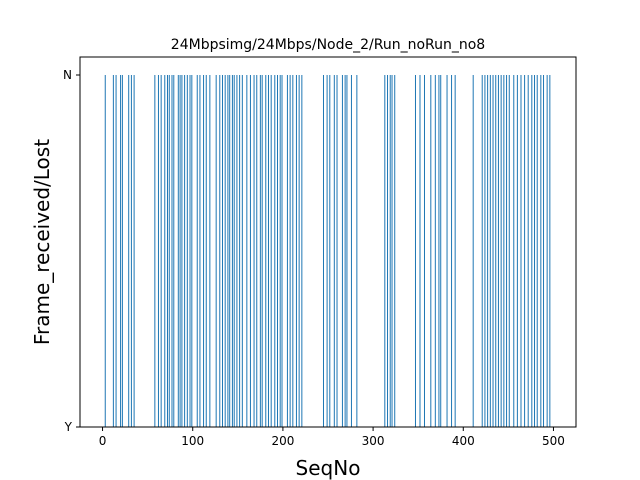 Image resolution: width=640 pixels, height=480 pixels. Describe the element at coordinates (332, 437) in the screenshot. I see `x-axis-ticks: 0 100 200 300 400 500` at that location.